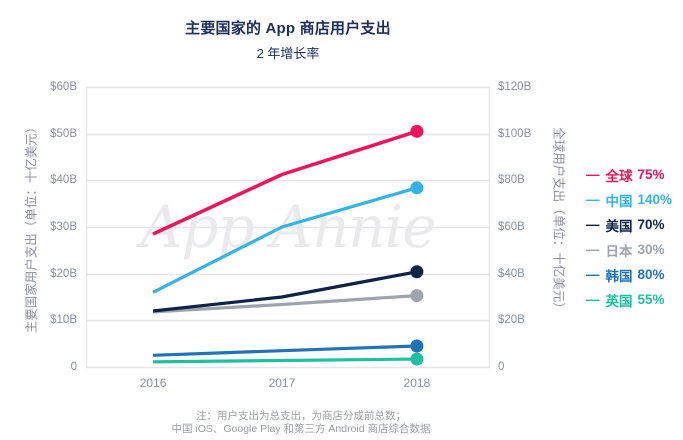 The width and height of the screenshot is (683, 440). What do you see at coordinates (634, 299) in the screenshot?
I see `legend-item-uk: — 英国 55%` at bounding box center [634, 299].